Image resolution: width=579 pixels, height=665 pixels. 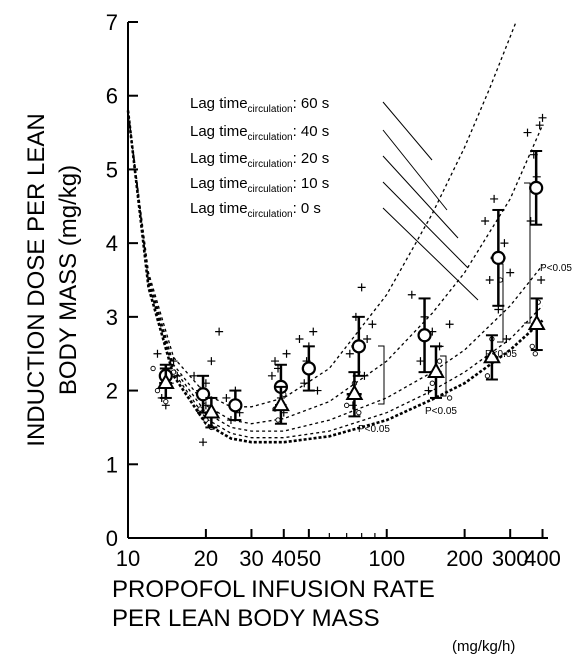 What do you see at coordinates (483, 646) in the screenshot?
I see `x-axis-unit: (mg/kg/h)` at bounding box center [483, 646].